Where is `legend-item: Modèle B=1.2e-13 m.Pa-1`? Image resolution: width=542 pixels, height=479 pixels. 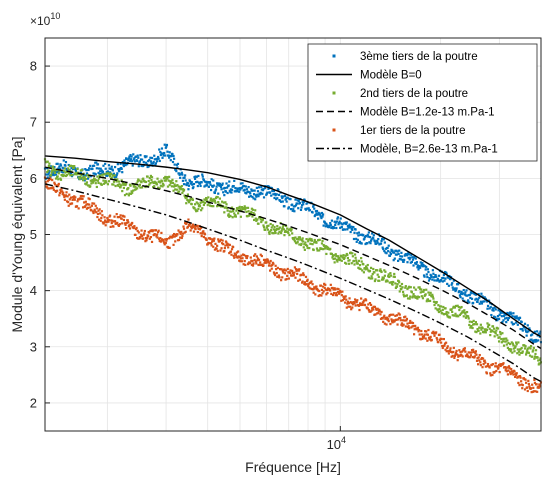 legend-item: Modèle B=1.2e-13 m.Pa-1 is located at coordinates (405, 113).